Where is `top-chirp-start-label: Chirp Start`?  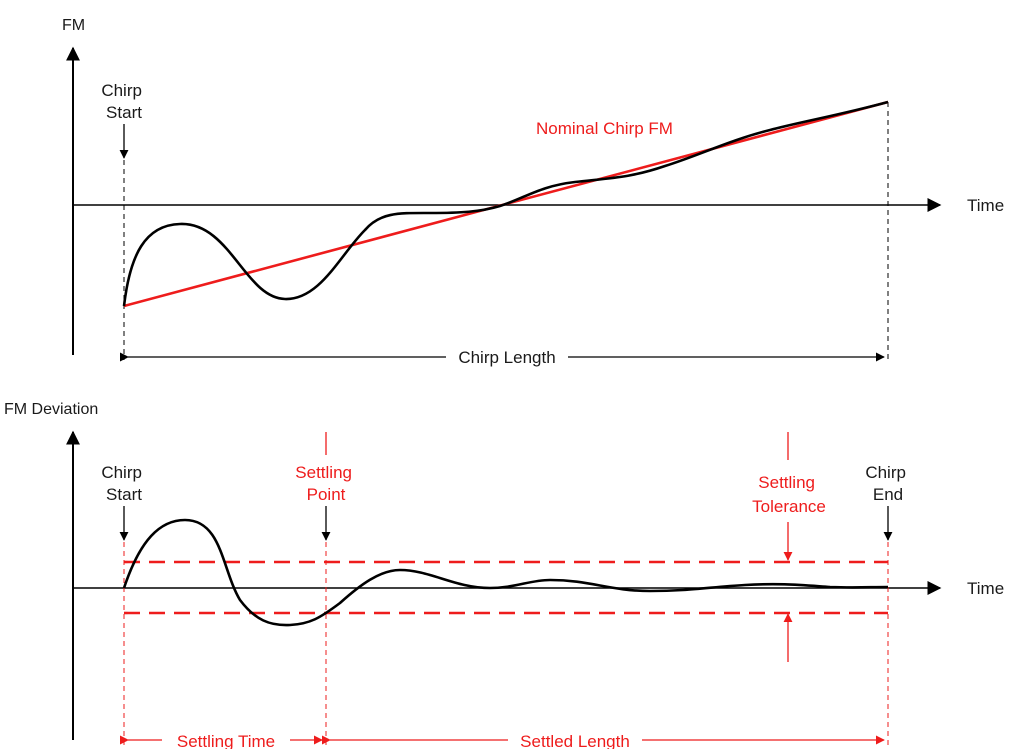 top-chirp-start-label: Chirp Start is located at coordinates (123, 101).